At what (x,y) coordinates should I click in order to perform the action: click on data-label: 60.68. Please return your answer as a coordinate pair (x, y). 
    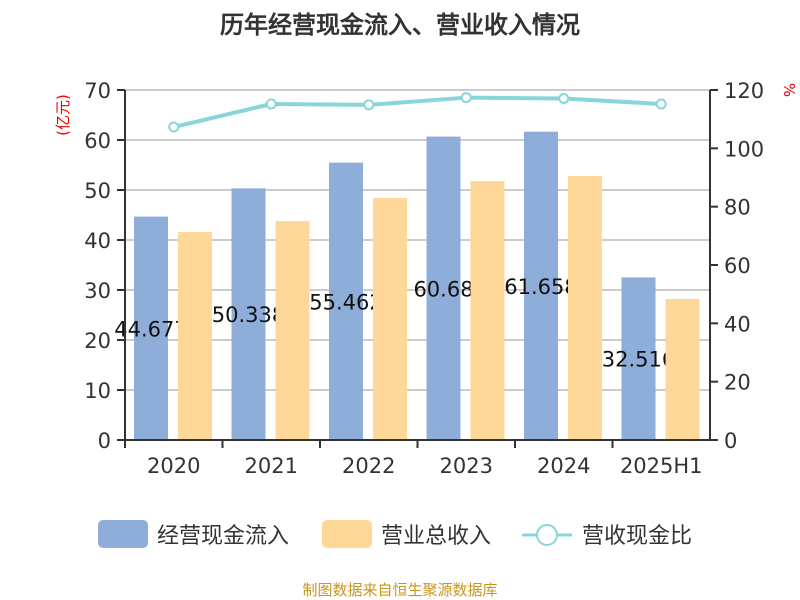
    Looking at the image, I should click on (443, 289).